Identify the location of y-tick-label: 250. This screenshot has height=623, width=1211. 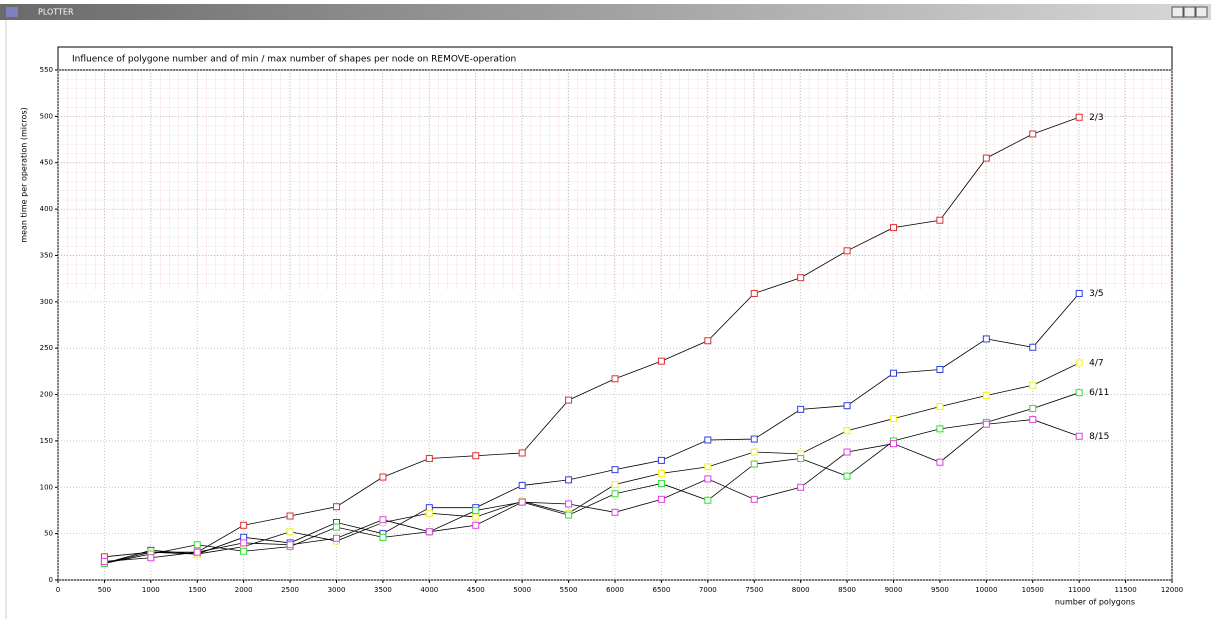
(46, 348).